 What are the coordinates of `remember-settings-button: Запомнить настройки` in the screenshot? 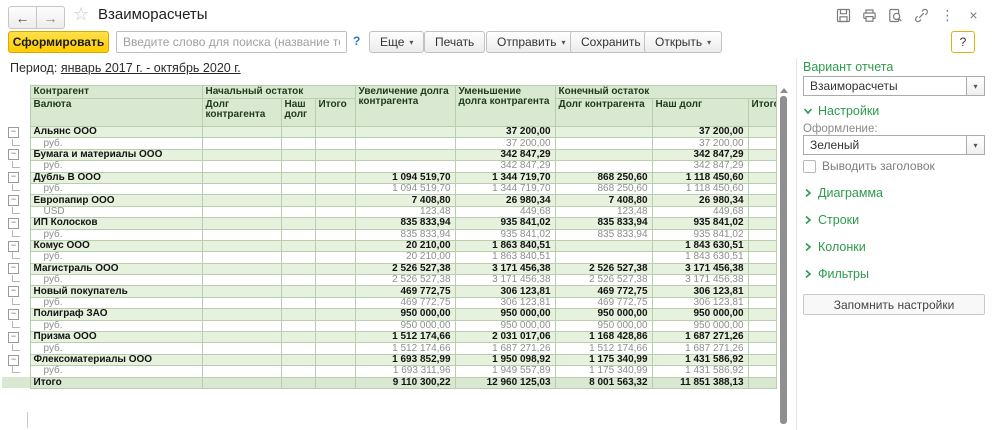 It's located at (894, 304).